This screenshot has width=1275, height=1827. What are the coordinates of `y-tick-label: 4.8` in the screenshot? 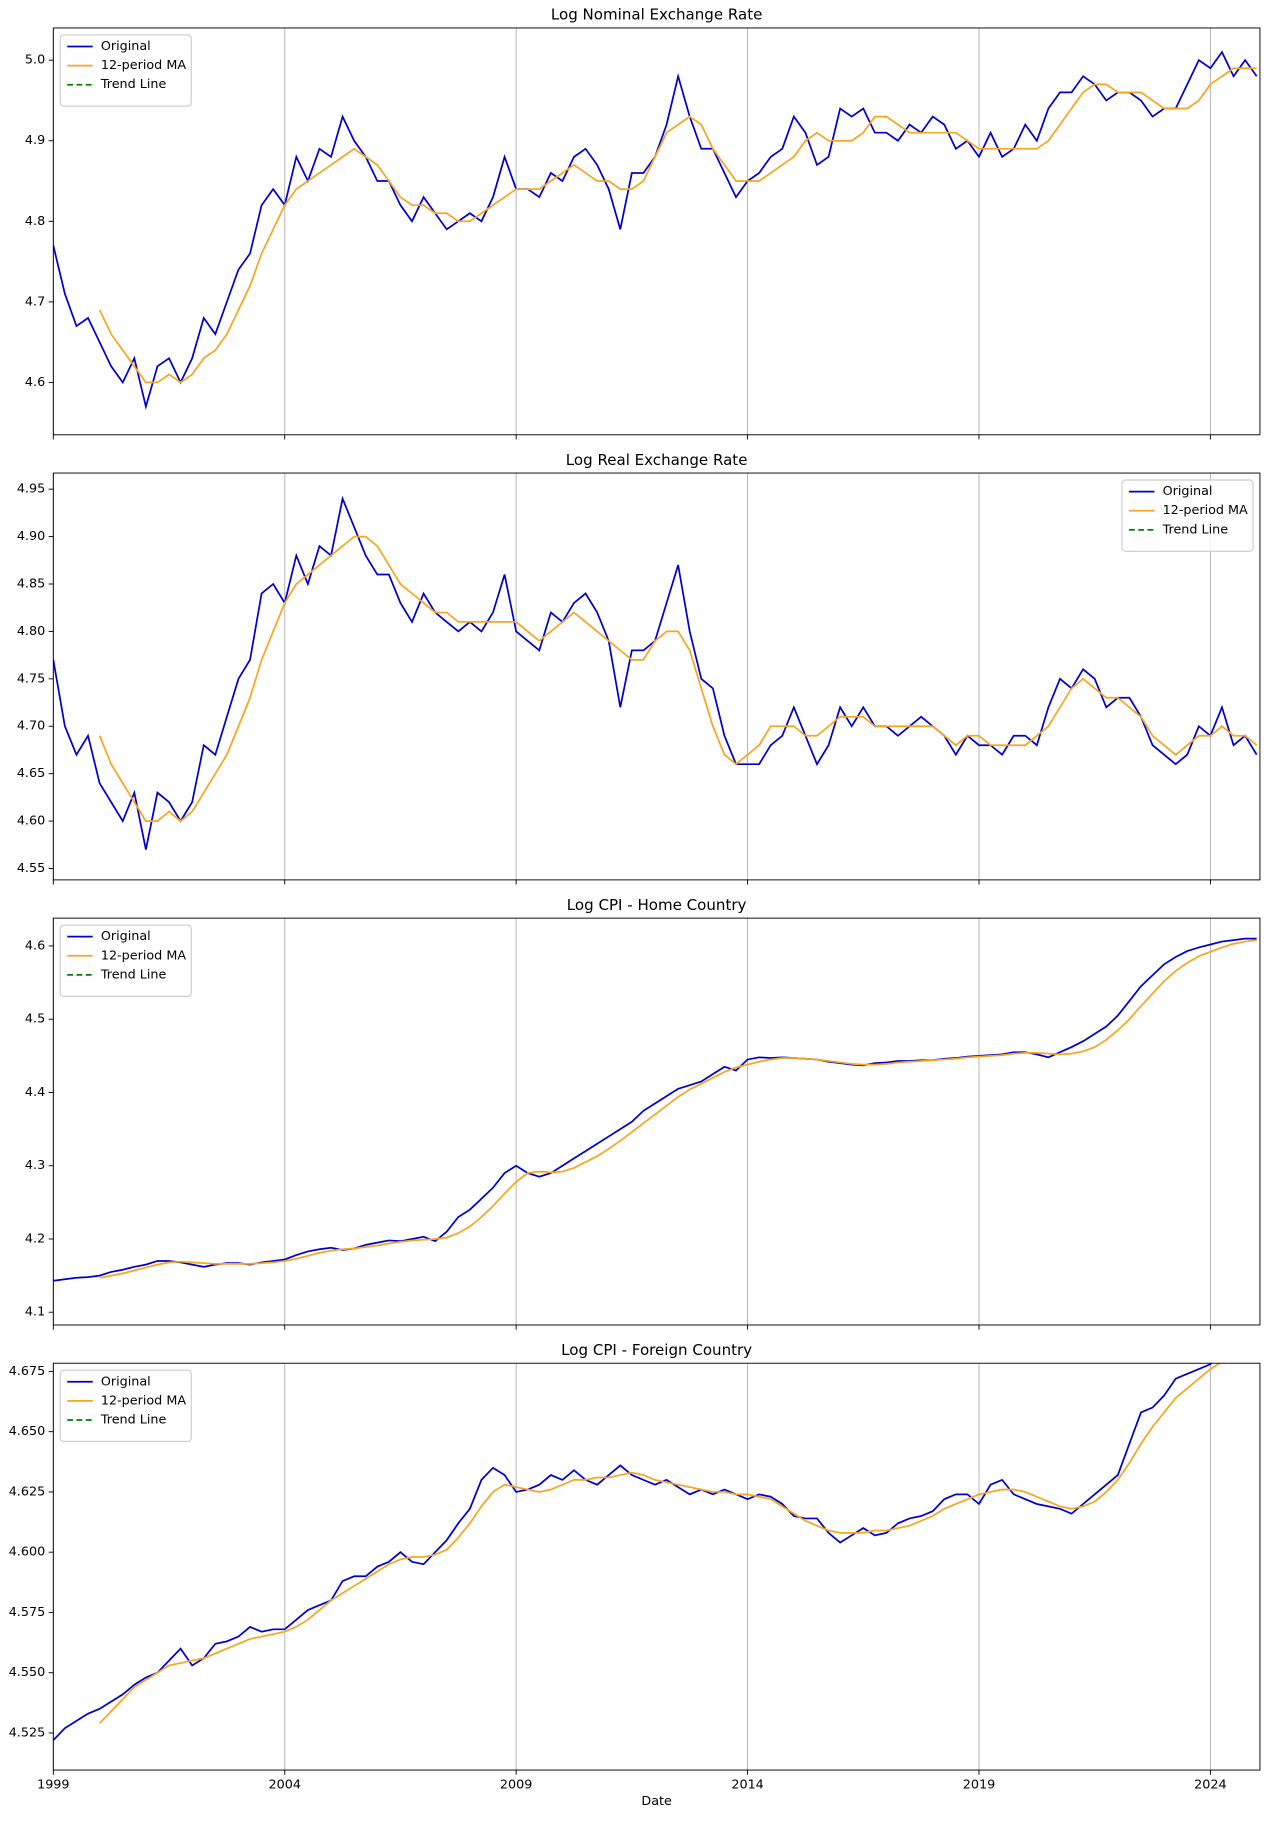 It's located at (35, 221).